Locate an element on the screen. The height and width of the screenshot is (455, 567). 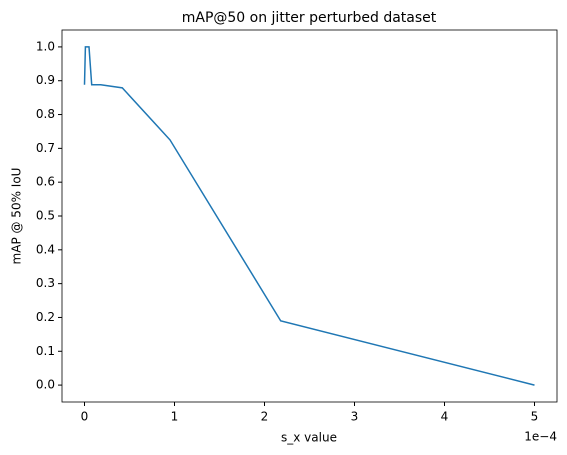
y-tick-label: 0.1 is located at coordinates (45, 351).